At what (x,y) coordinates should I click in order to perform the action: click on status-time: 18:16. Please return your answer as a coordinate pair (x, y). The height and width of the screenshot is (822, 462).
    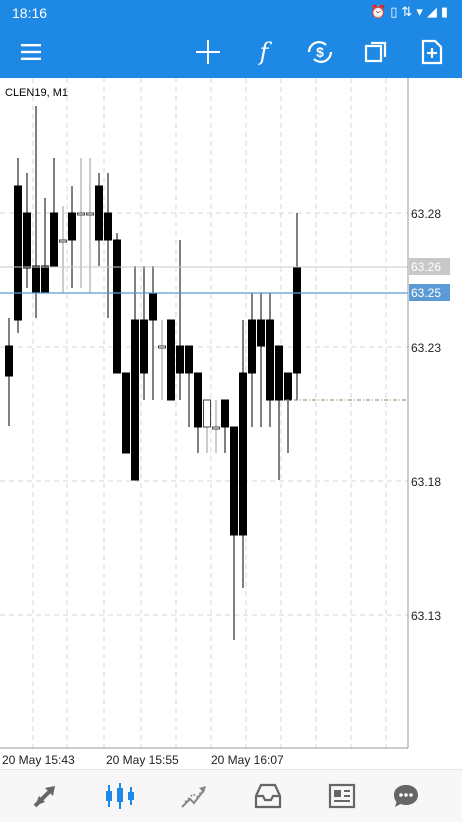
    Looking at the image, I should click on (30, 13).